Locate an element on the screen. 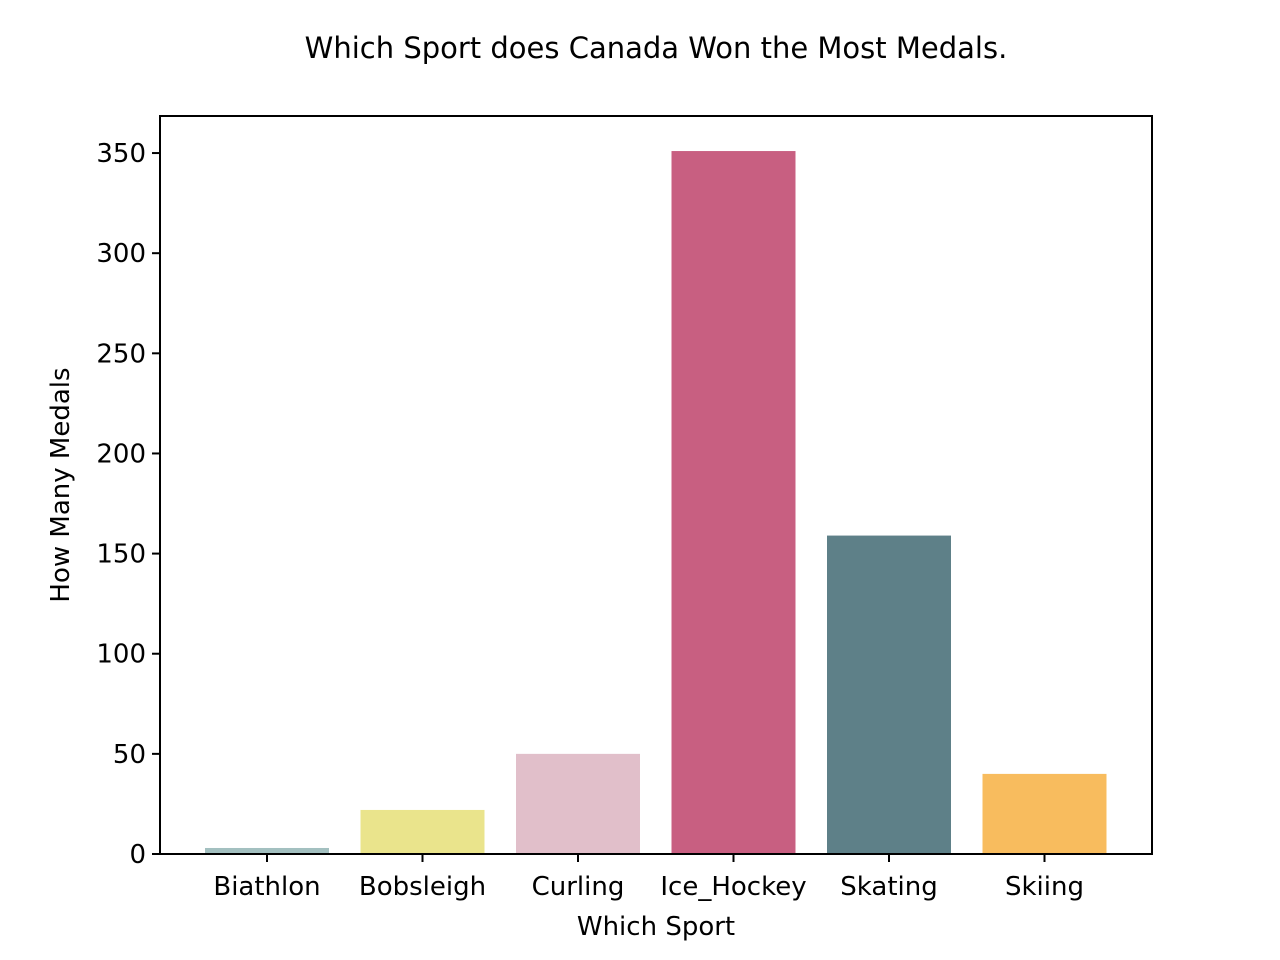 Image resolution: width=1280 pixels, height=960 pixels. x-tick-label: Skiing is located at coordinates (1044, 887).